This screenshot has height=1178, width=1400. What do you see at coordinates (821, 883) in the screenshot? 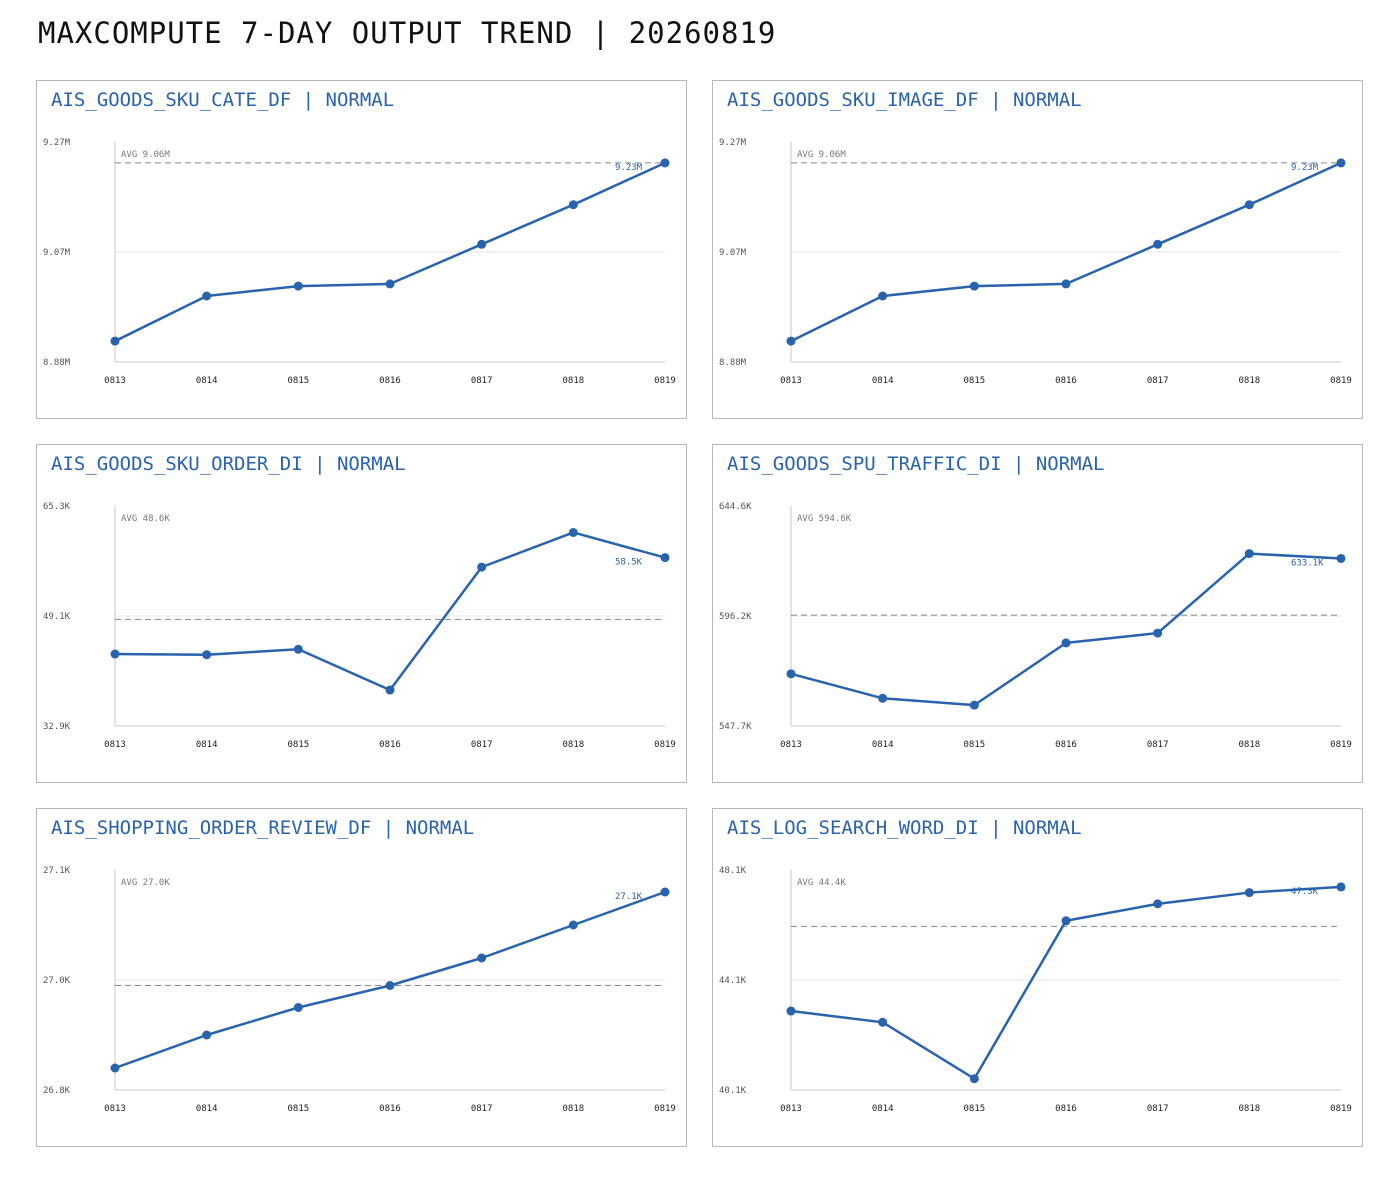
I see `average-label: AVG 44.4K` at bounding box center [821, 883].